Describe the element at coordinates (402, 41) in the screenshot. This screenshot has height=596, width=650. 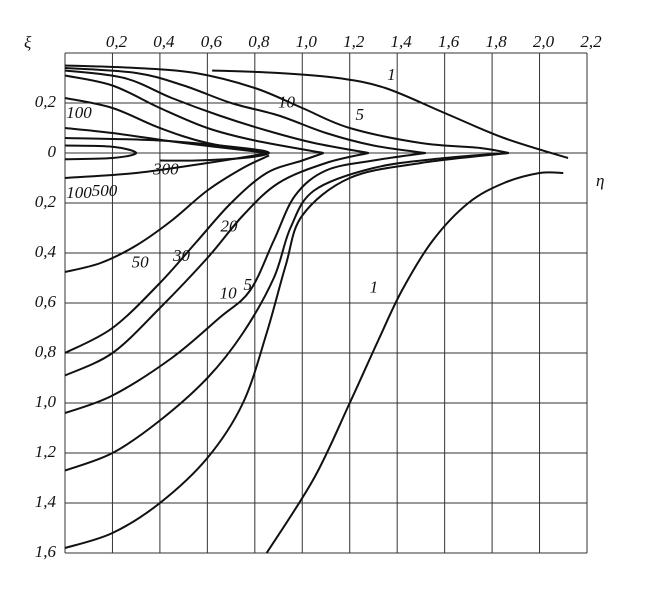
I see `x-tick-label: 1,4` at that location.